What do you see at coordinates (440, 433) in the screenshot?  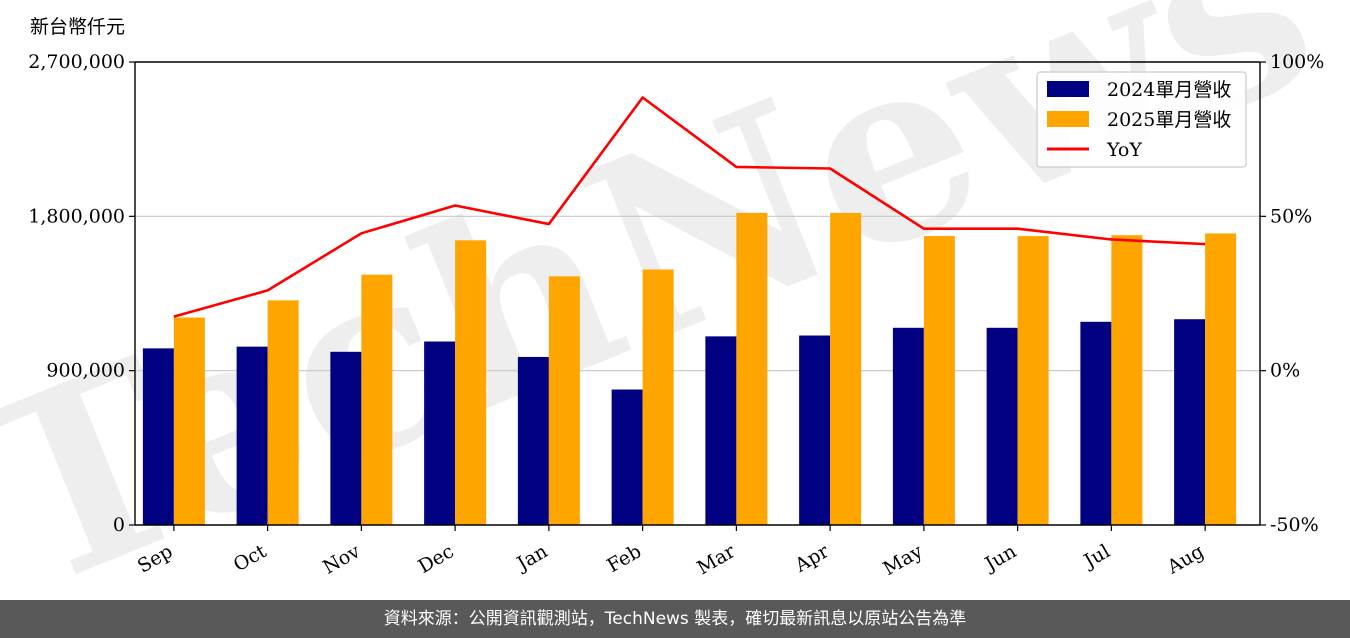 I see `bar-2024-dec` at bounding box center [440, 433].